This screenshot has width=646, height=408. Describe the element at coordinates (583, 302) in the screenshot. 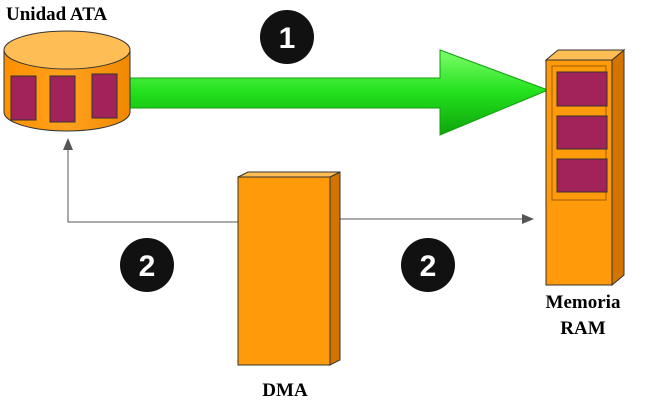

I see `memory-label-line1: Memoria` at that location.